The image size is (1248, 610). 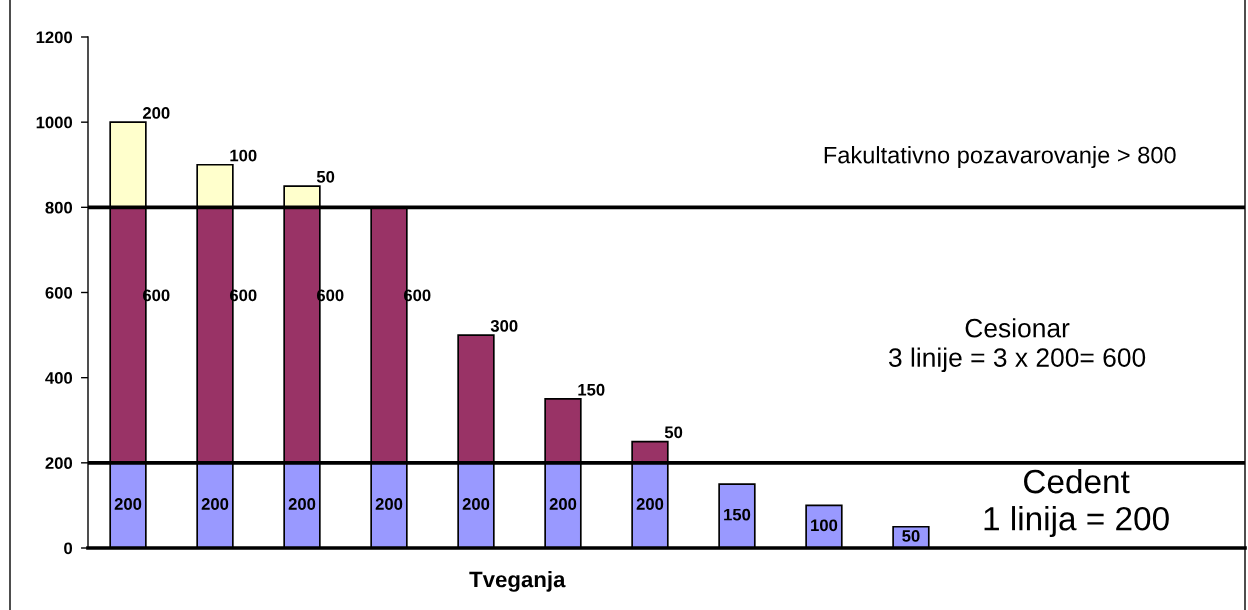 What do you see at coordinates (59, 292) in the screenshot?
I see `y-tick-label: 600` at bounding box center [59, 292].